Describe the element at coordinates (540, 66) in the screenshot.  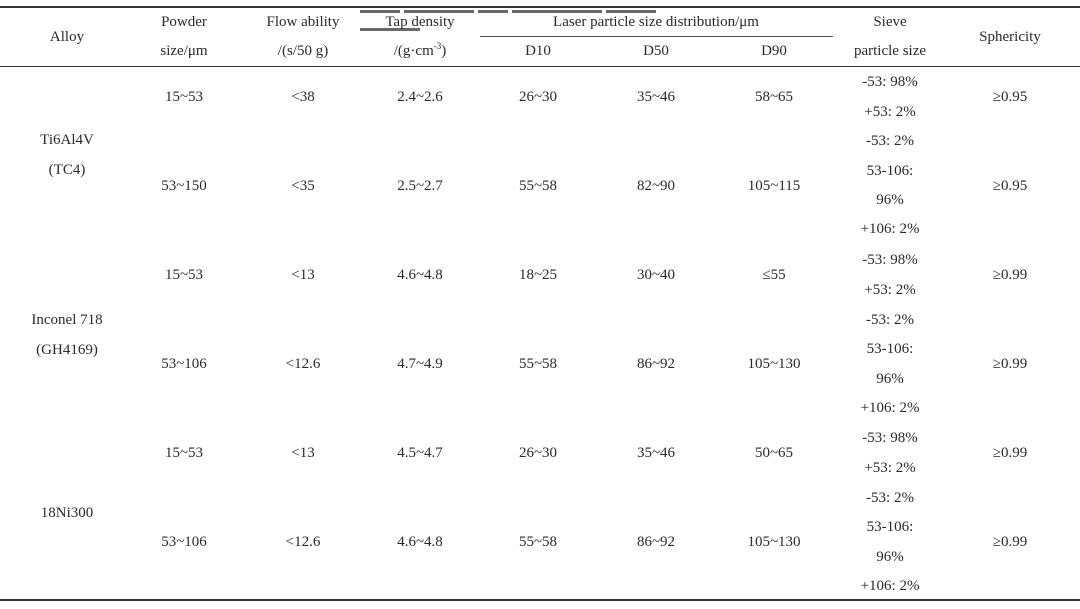
I see `header-bottom-rule` at that location.